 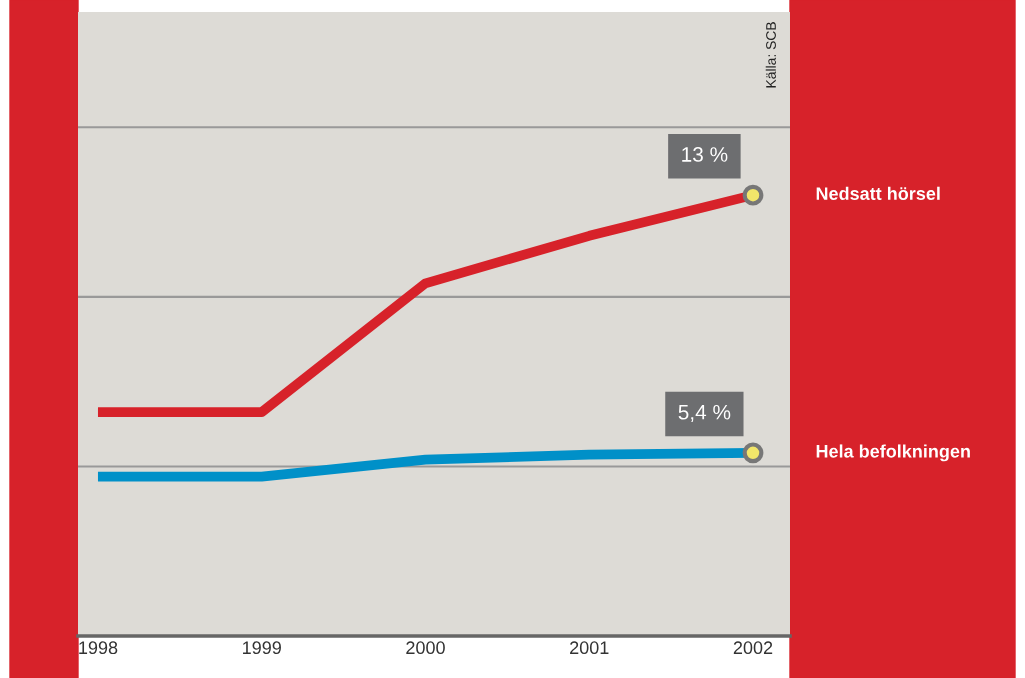 I want to click on x-tick-label: 1998, so click(x=98, y=648).